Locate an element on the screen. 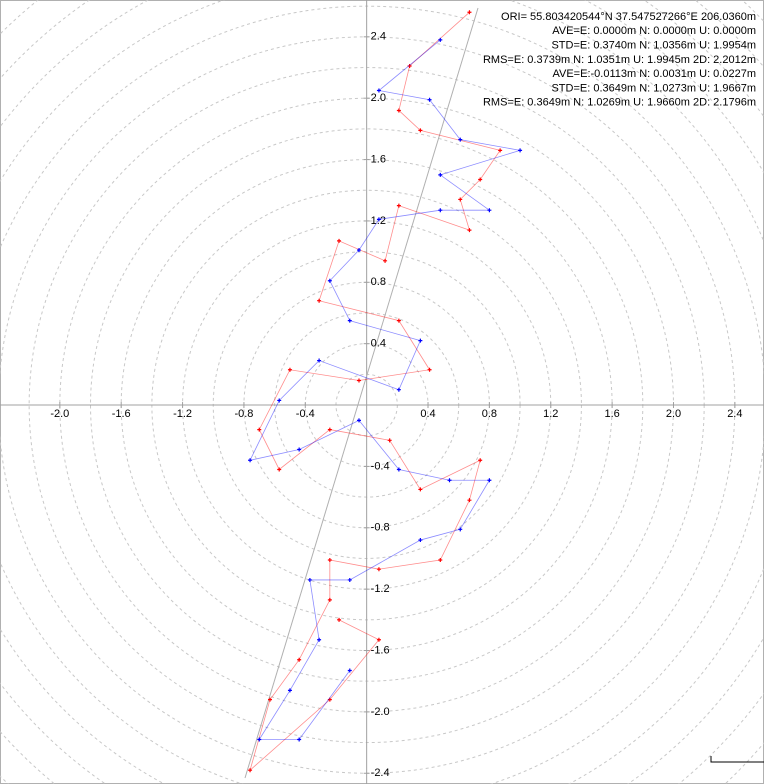 The height and width of the screenshot is (784, 764). stats-line: AVE=E: 0.0000m N: 0.0000m U: 0.0000m is located at coordinates (654, 31).